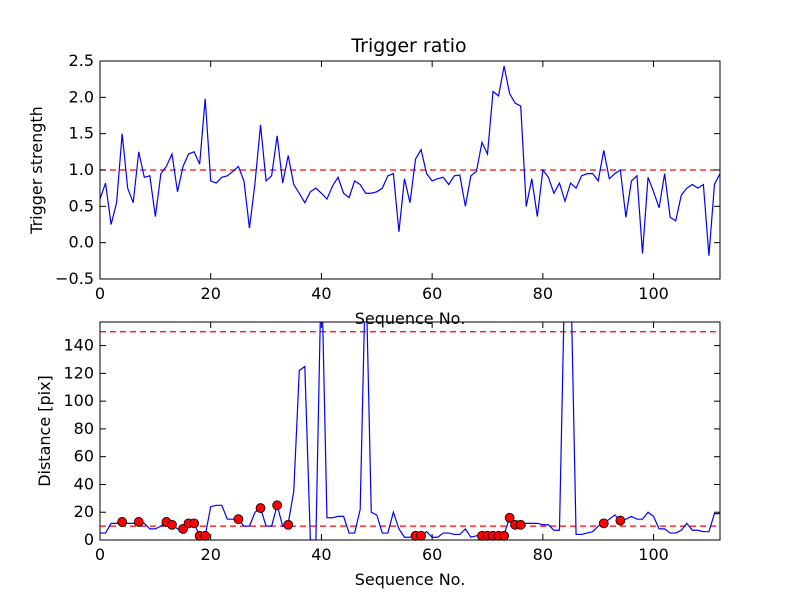 The width and height of the screenshot is (800, 600). What do you see at coordinates (44, 431) in the screenshot?
I see `bottom-y-axis-label: Distance [pix]` at bounding box center [44, 431].